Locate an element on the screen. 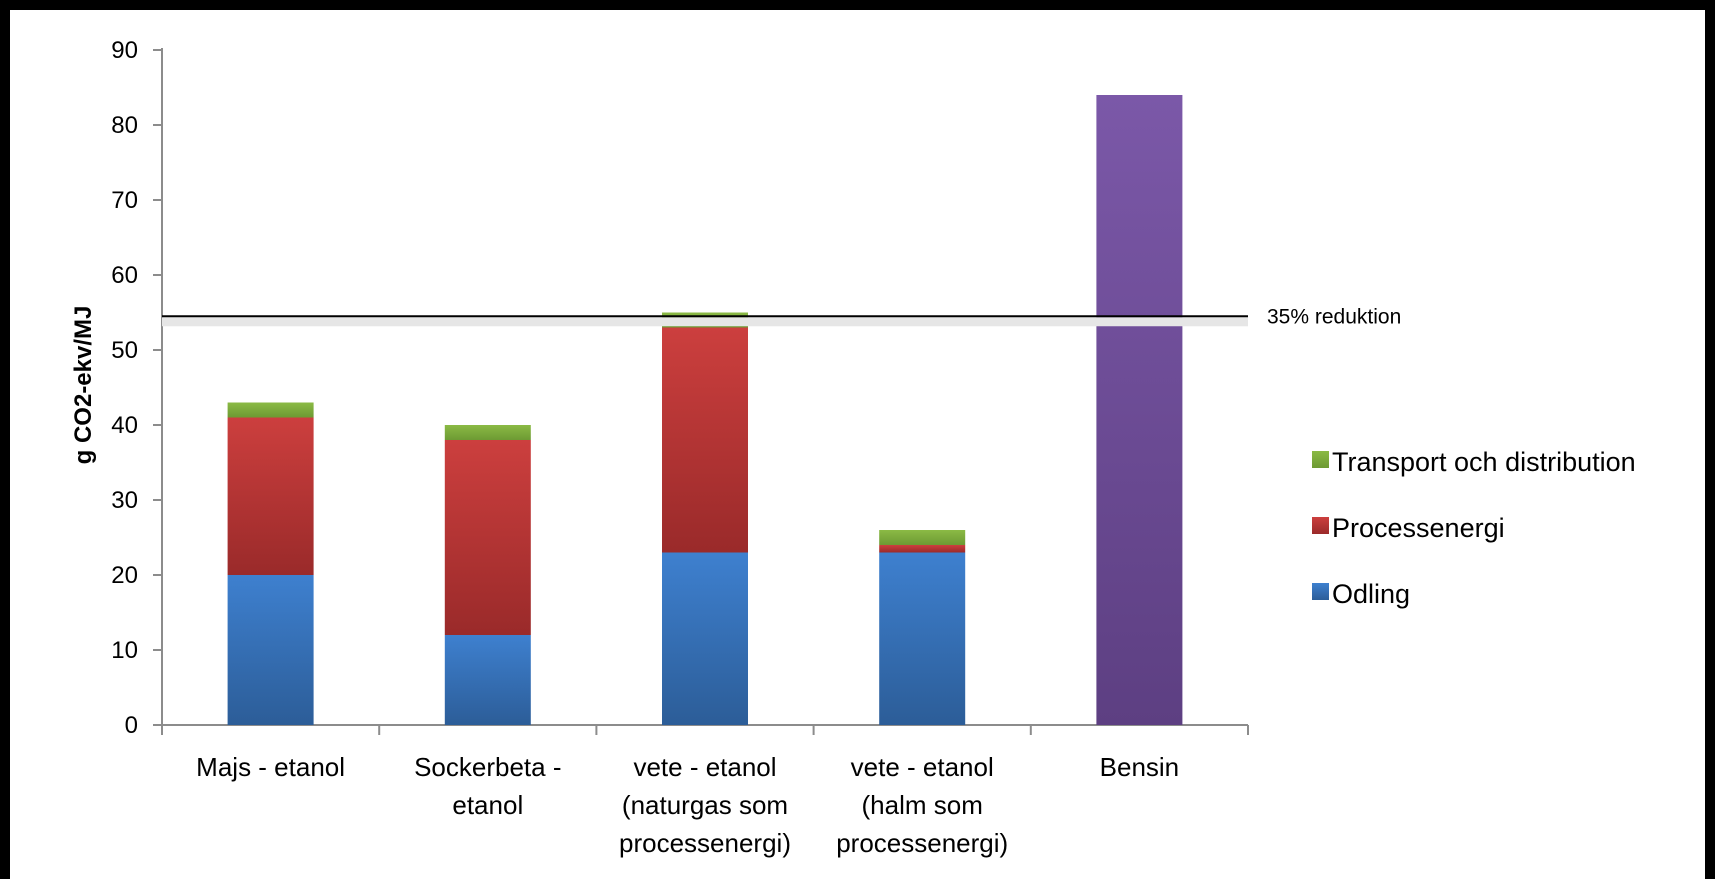 This screenshot has width=1715, height=879. reference-line-label: 35% reduktion is located at coordinates (1334, 316).